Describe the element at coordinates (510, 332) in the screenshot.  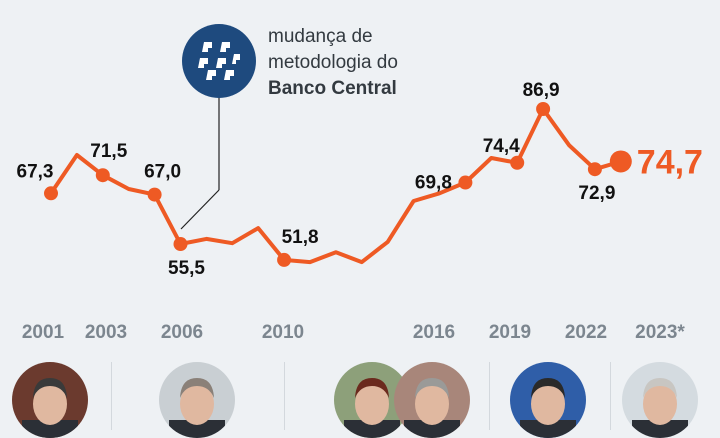
I see `year-label: 2019` at that location.